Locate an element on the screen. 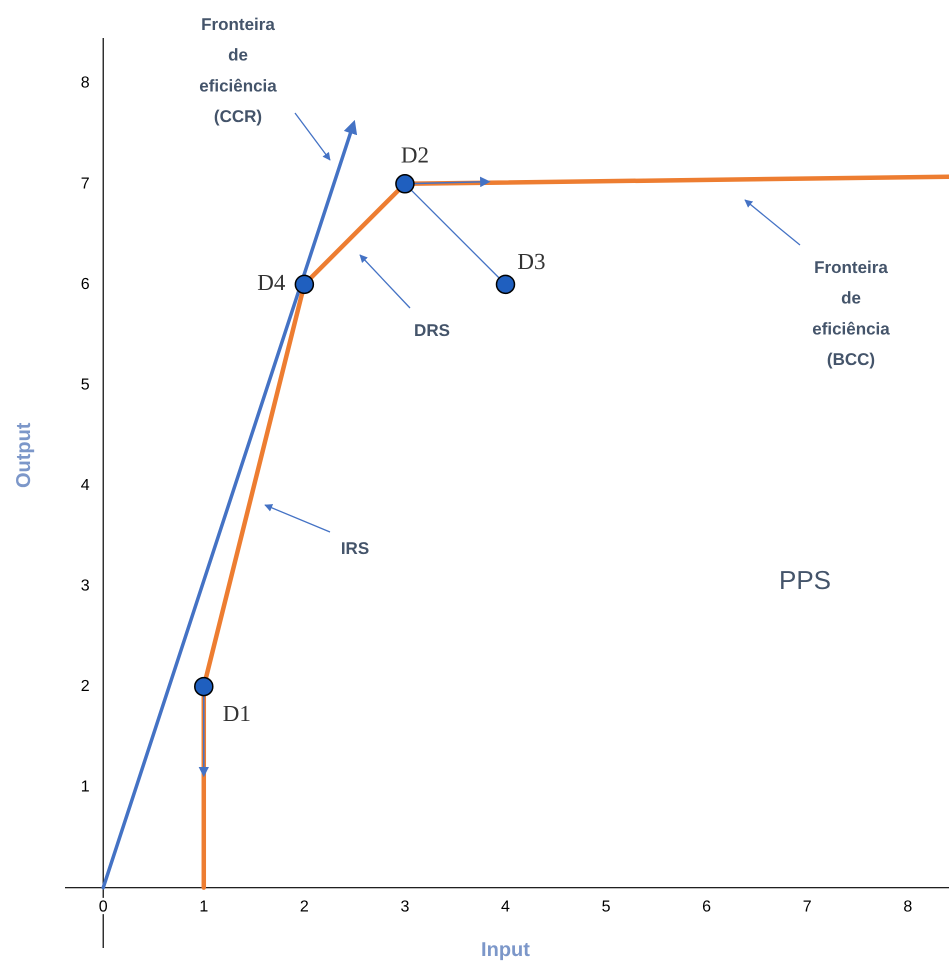  y-tick-label: 7 is located at coordinates (85, 183).